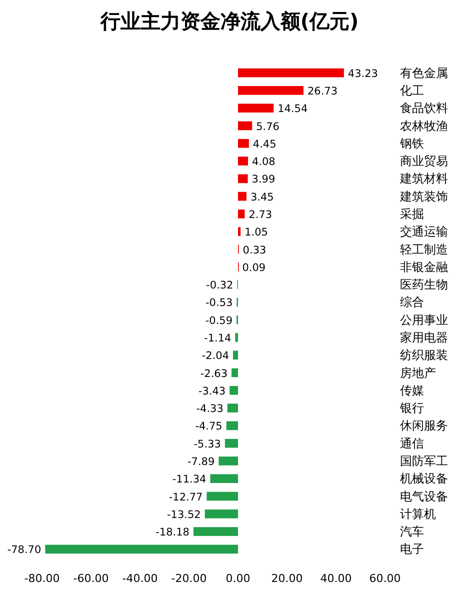 The image size is (459, 592). I want to click on chart-title: 行业主力资金净流入额(亿元), so click(229, 21).